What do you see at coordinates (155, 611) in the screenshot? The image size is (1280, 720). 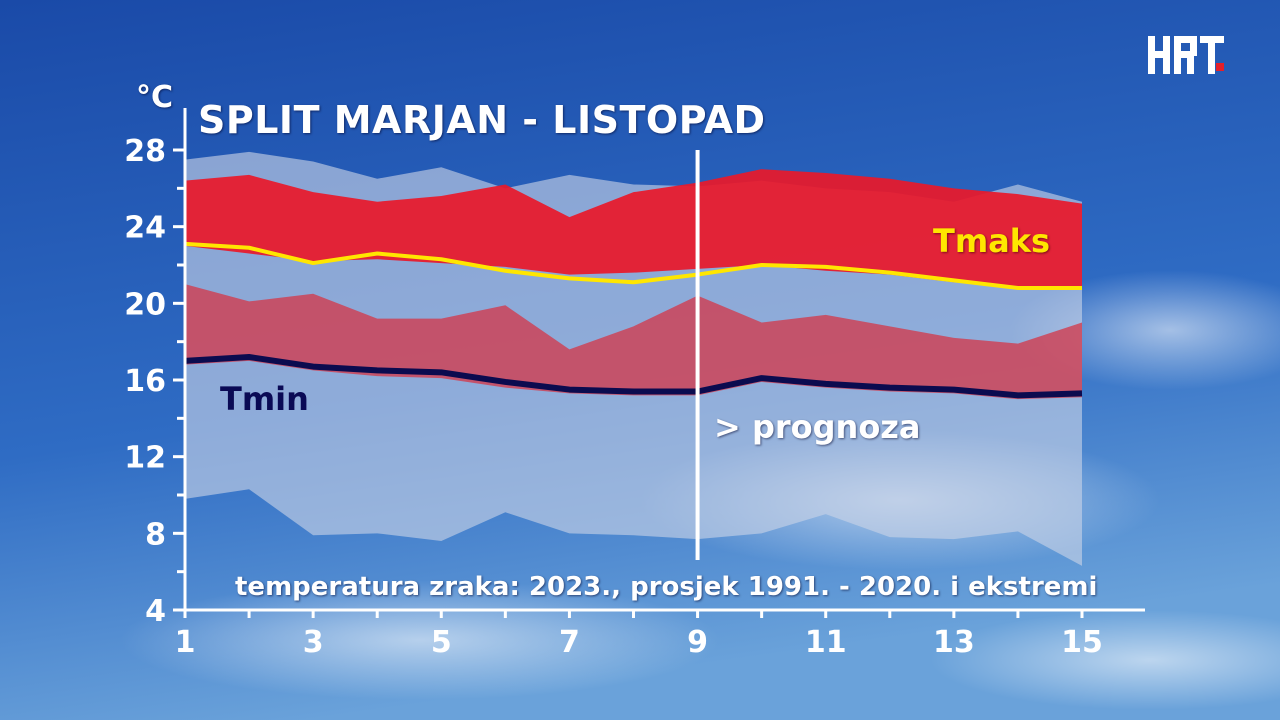 I see `y-tick-label: 4` at bounding box center [155, 611].